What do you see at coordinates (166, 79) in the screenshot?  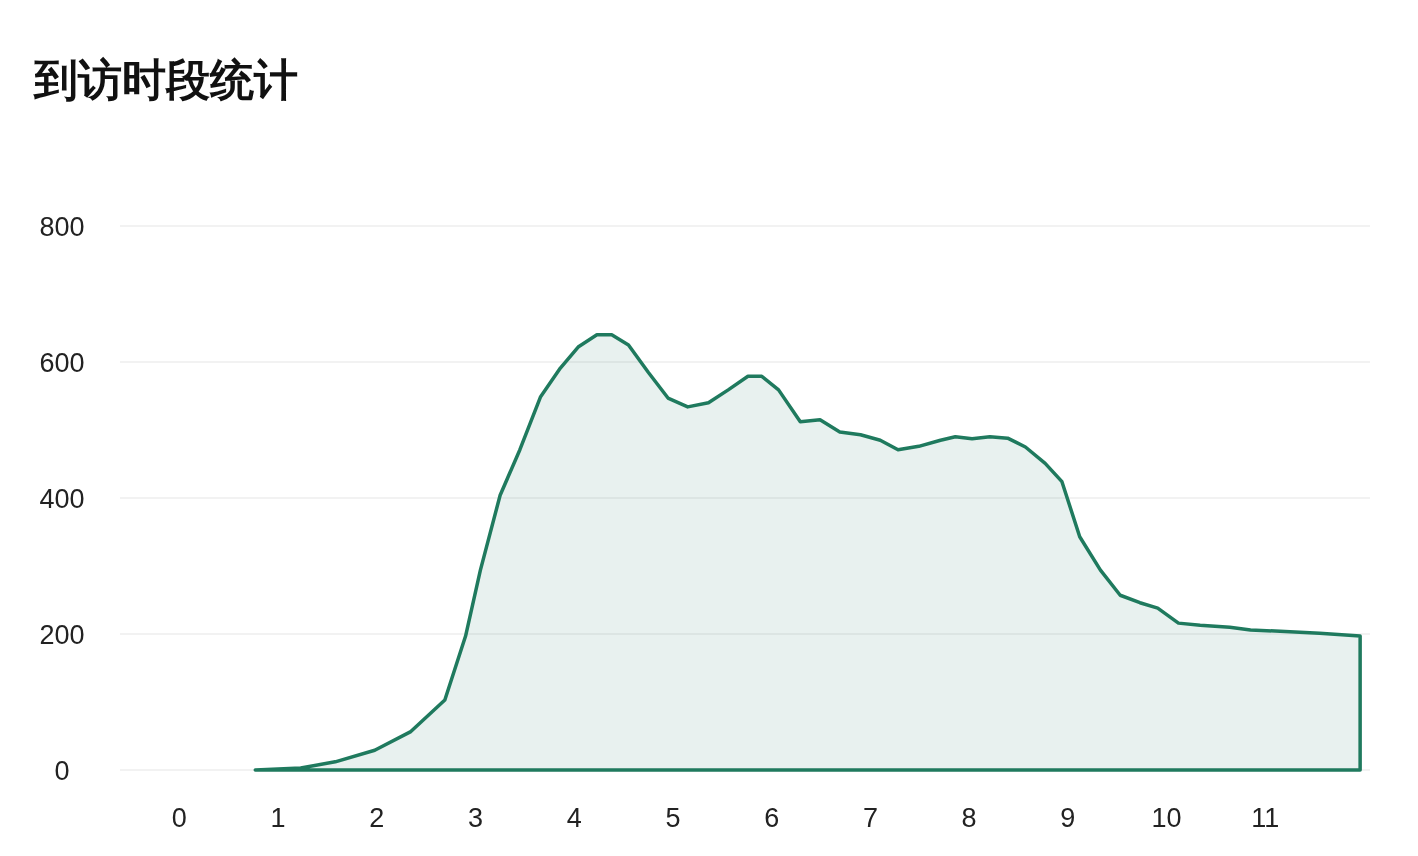 I see `title: 到访时段统计` at bounding box center [166, 79].